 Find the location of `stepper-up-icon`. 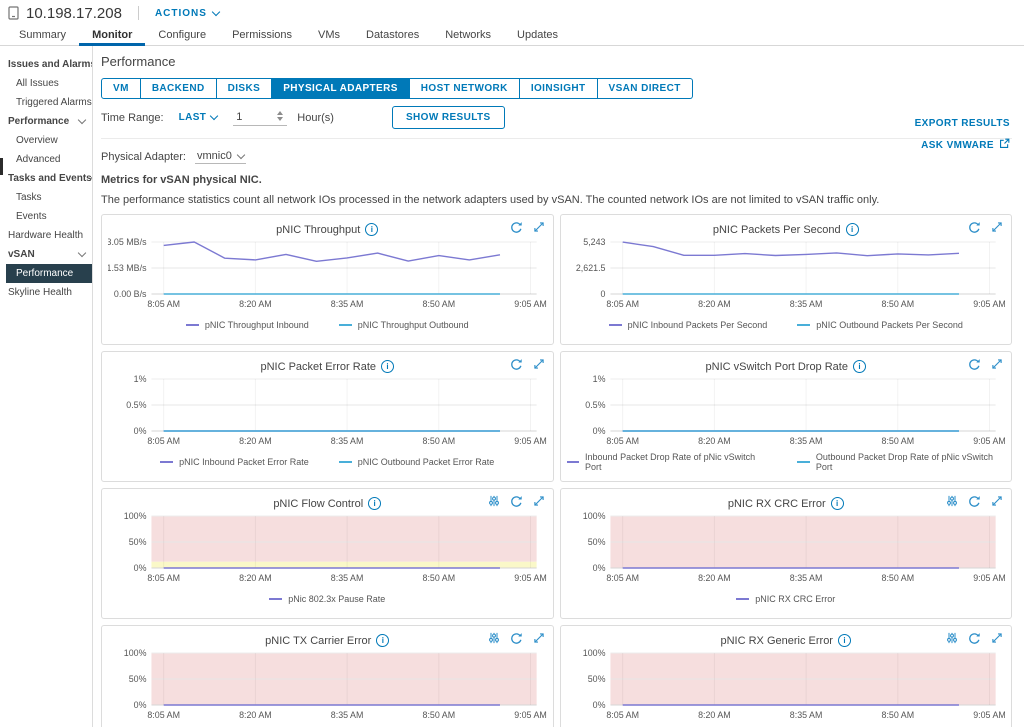

stepper-up-icon is located at coordinates (280, 113).